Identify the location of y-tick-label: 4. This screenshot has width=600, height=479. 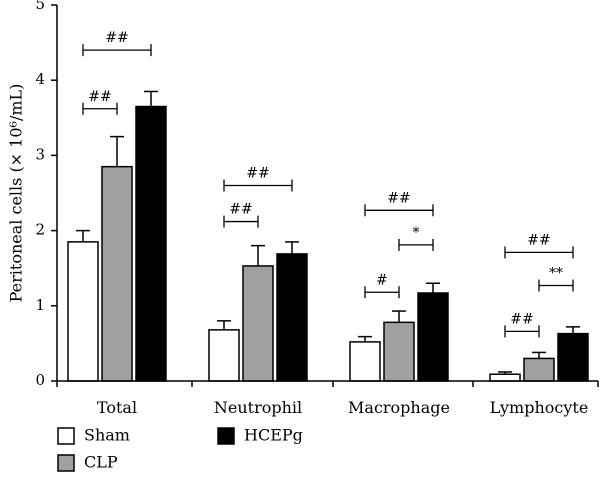
(40, 79).